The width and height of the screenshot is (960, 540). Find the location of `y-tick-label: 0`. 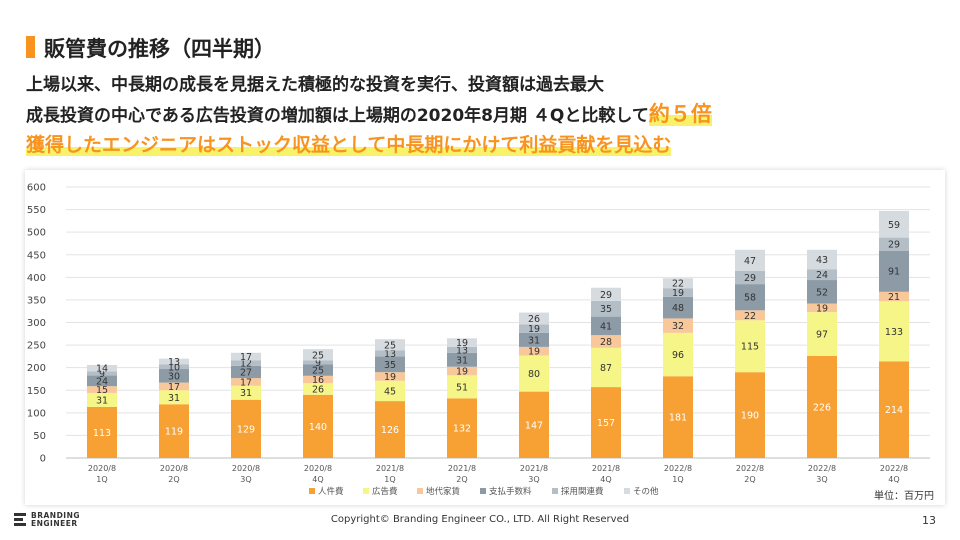

y-tick-label: 0 is located at coordinates (43, 459).